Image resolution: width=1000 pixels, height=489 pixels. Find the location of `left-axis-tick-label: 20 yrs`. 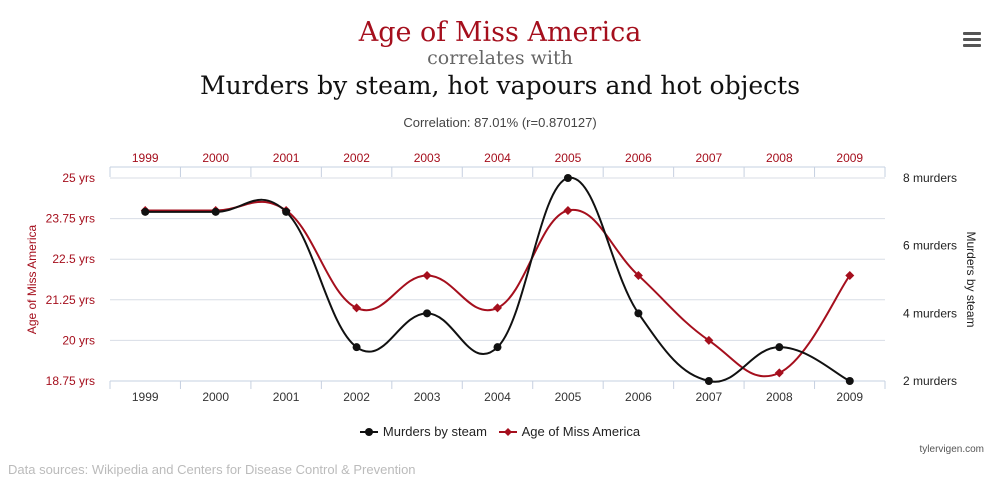

left-axis-tick-label: 20 yrs is located at coordinates (78, 340).